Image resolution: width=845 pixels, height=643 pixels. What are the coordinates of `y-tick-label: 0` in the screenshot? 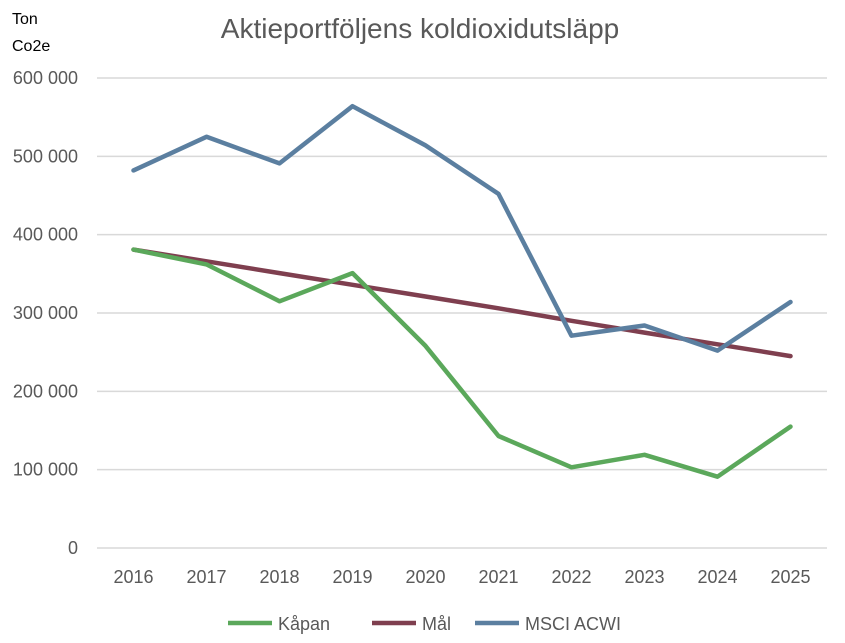 It's located at (73, 548).